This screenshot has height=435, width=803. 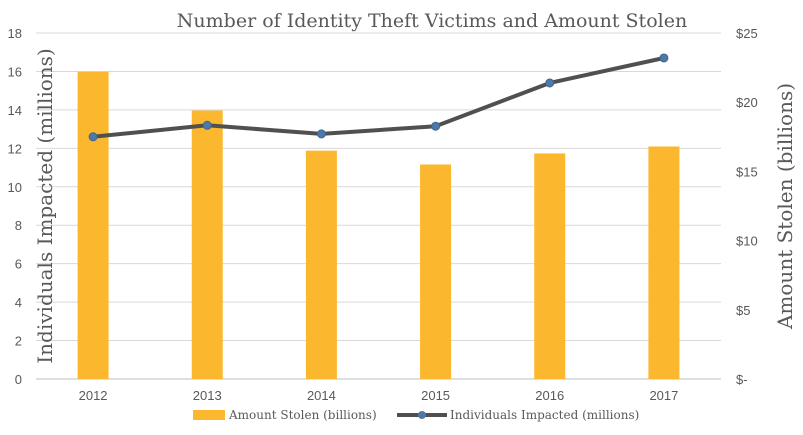 What do you see at coordinates (93, 225) in the screenshot?
I see `bar-2012` at bounding box center [93, 225].